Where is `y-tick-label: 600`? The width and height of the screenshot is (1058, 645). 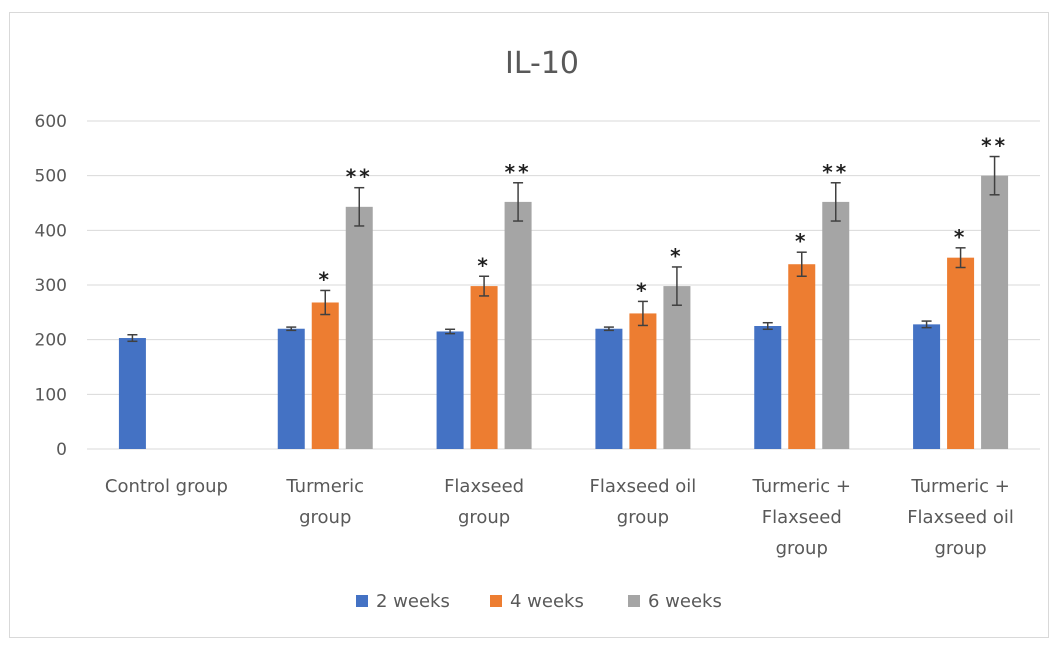 y-tick-label: 600 is located at coordinates (51, 122).